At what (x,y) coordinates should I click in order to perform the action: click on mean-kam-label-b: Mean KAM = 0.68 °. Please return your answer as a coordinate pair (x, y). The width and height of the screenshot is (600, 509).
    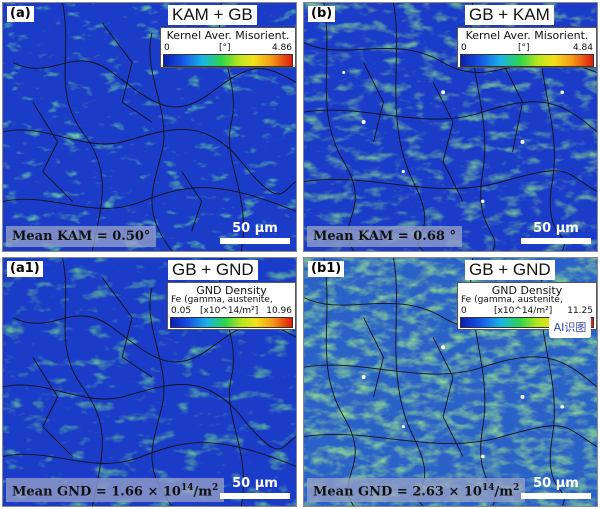
    Looking at the image, I should click on (384, 236).